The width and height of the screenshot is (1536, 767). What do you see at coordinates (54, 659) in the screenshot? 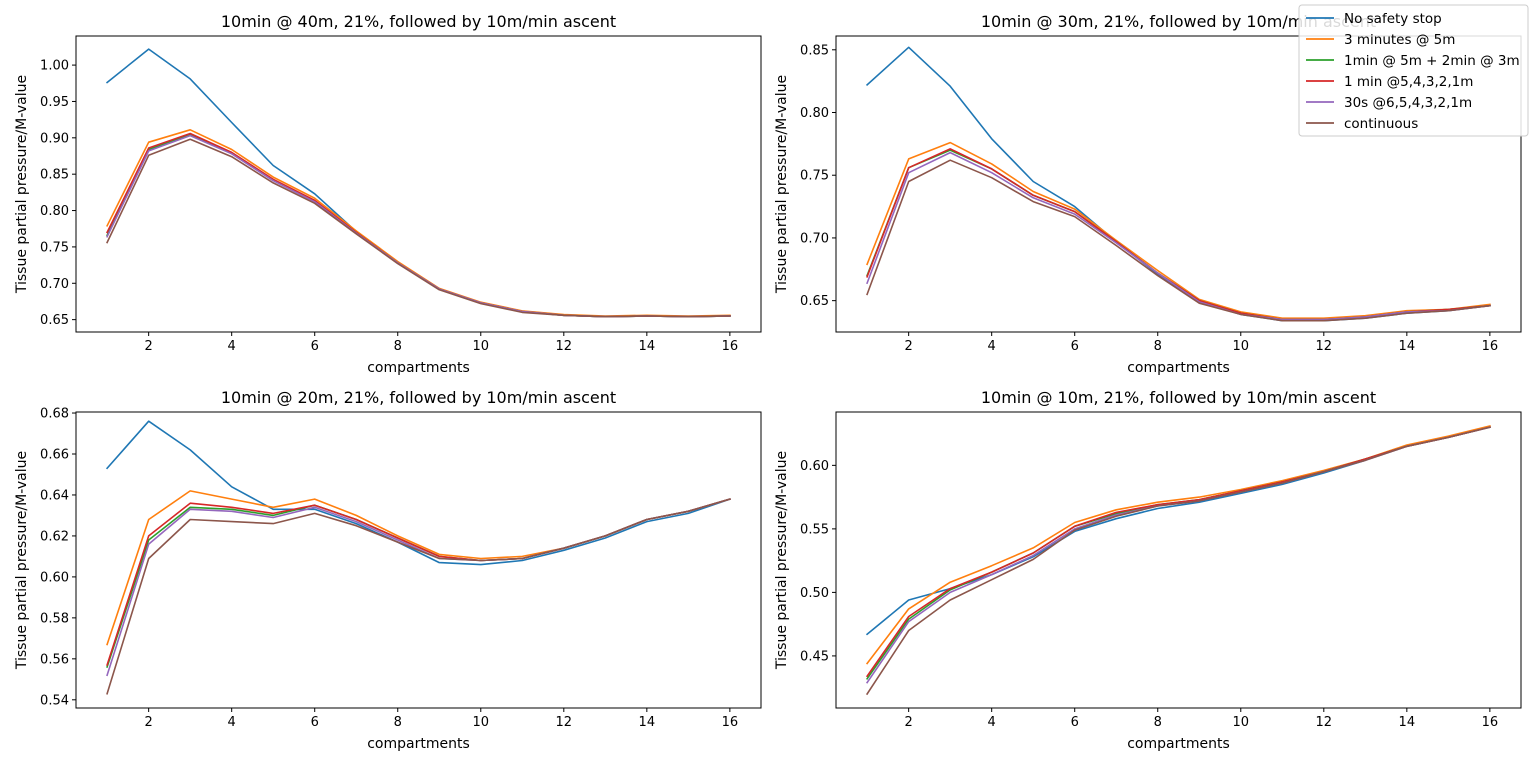
I see `y-tick-label: 0.56` at bounding box center [54, 659].